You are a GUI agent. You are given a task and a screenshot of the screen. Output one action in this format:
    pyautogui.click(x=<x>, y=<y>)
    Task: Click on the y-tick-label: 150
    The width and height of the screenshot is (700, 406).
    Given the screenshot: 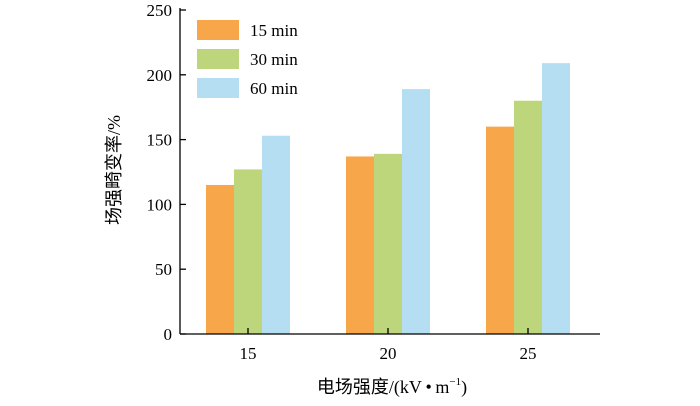 What is the action you would take?
    pyautogui.click(x=160, y=140)
    